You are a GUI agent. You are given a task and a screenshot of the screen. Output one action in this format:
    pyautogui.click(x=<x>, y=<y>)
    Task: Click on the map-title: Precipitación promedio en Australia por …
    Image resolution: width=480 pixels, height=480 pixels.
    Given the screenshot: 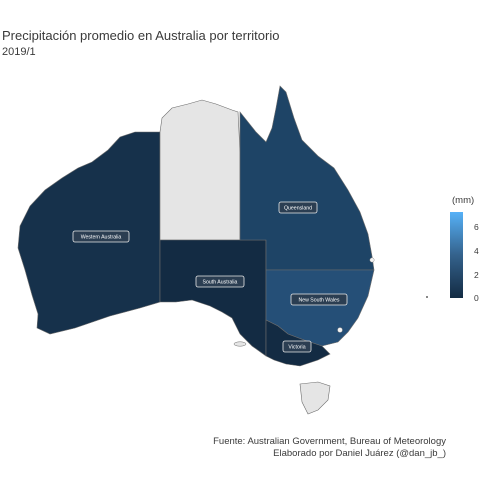 What is the action you would take?
    pyautogui.click(x=141, y=35)
    